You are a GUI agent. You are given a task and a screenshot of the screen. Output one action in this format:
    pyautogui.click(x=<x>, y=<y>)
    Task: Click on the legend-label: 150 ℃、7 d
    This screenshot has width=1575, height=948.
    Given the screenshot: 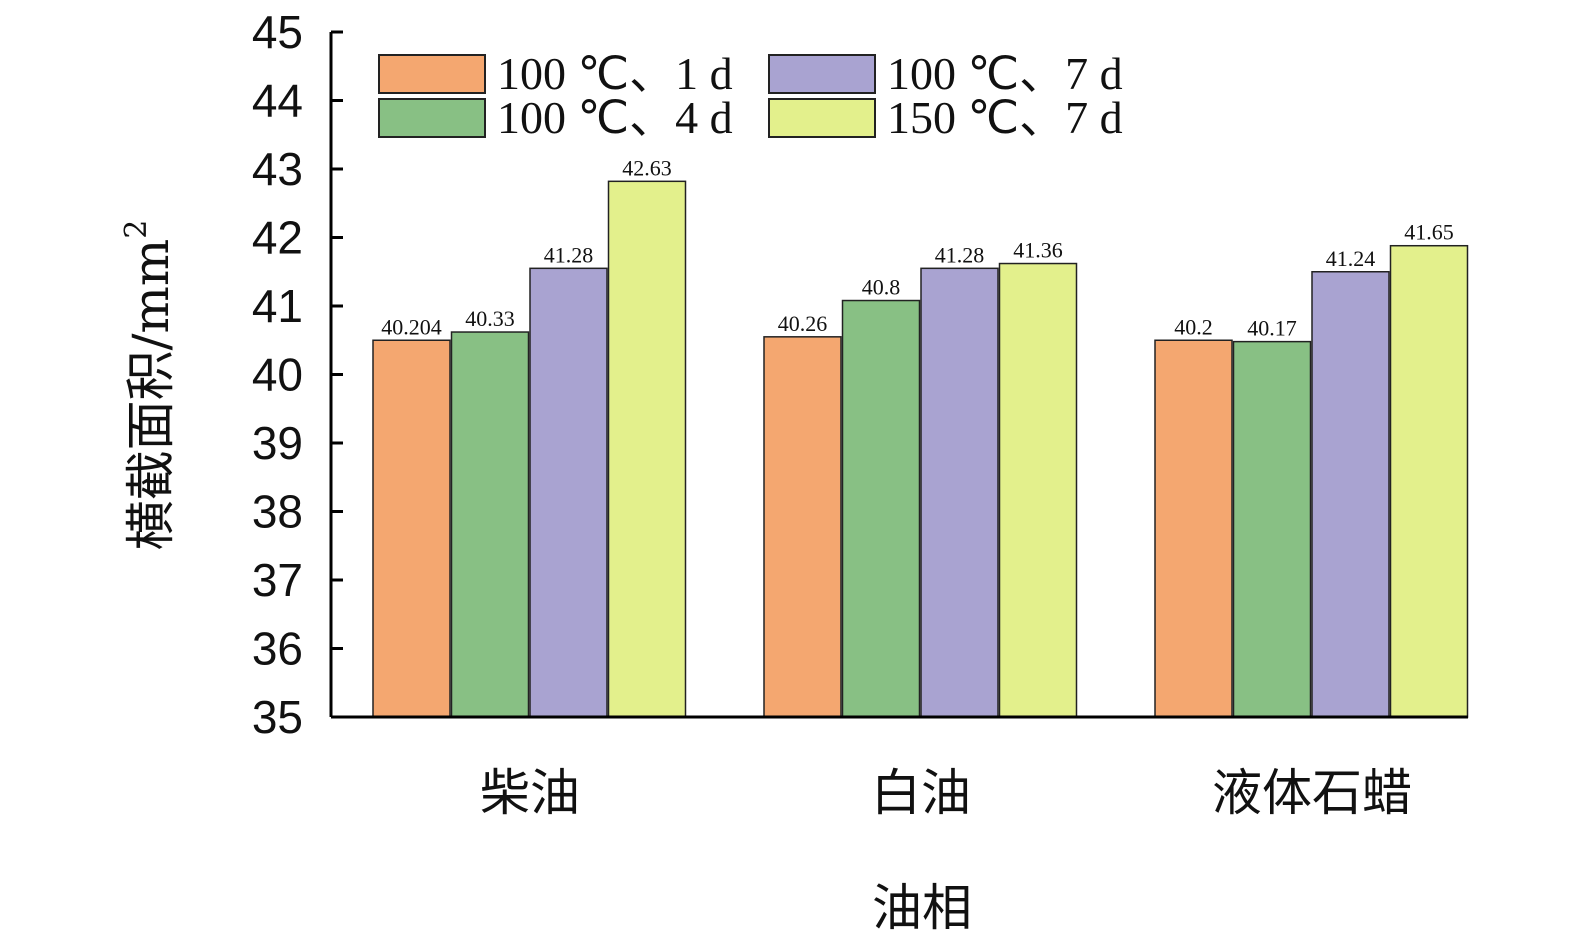 What is the action you would take?
    pyautogui.click(x=1005, y=117)
    